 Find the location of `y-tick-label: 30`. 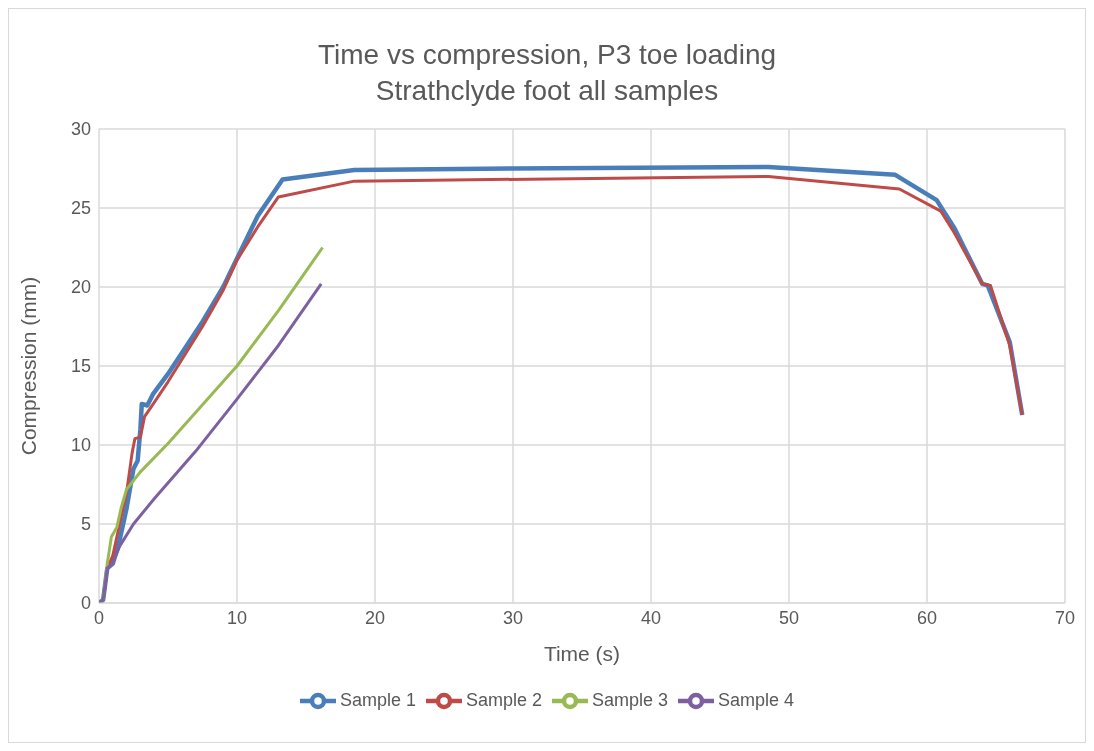

y-tick-label: 30 is located at coordinates (80, 129).